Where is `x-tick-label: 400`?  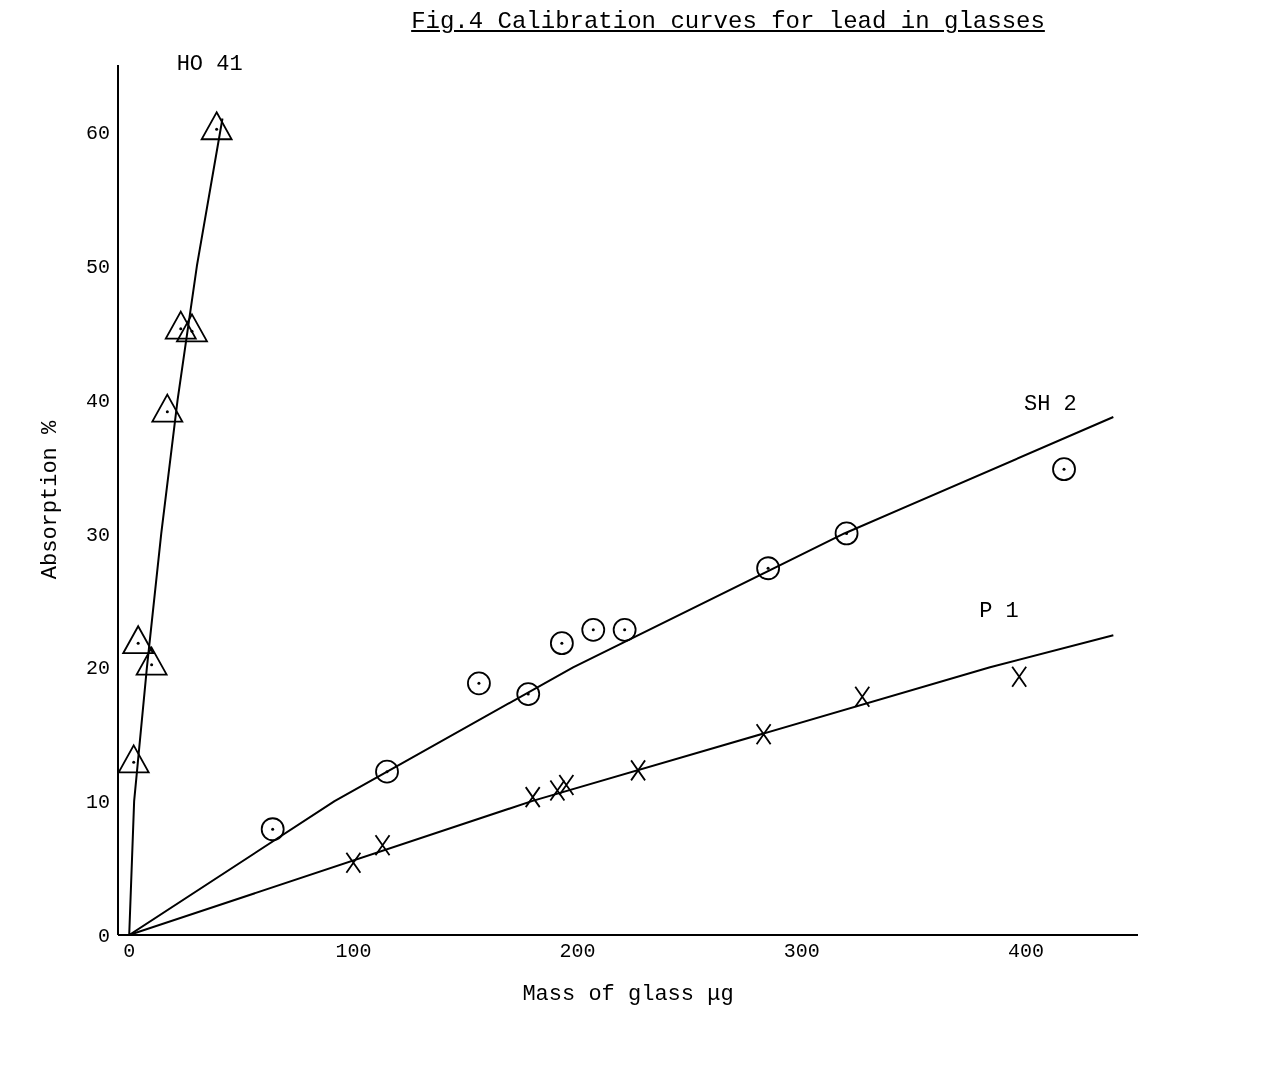 x-tick-label: 400 is located at coordinates (1025, 952).